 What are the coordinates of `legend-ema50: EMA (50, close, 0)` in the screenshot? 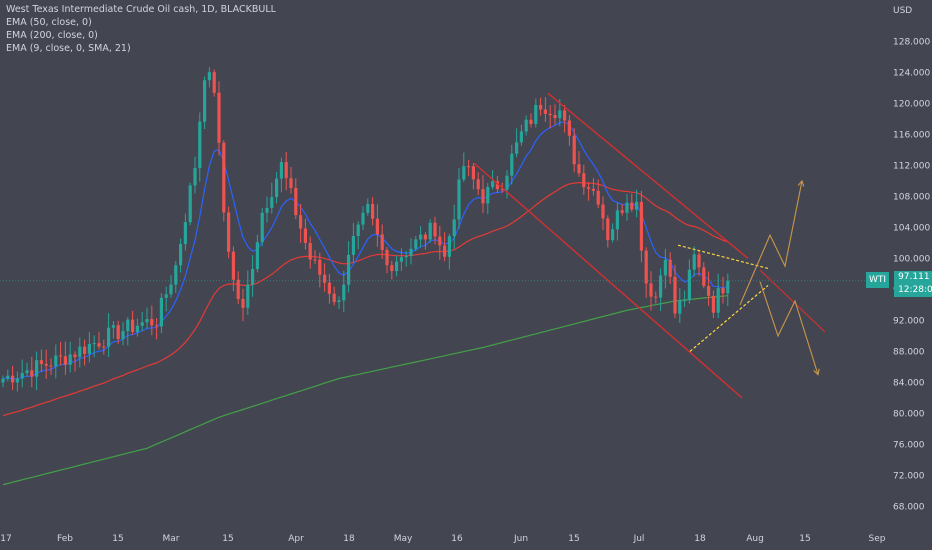 It's located at (49, 22).